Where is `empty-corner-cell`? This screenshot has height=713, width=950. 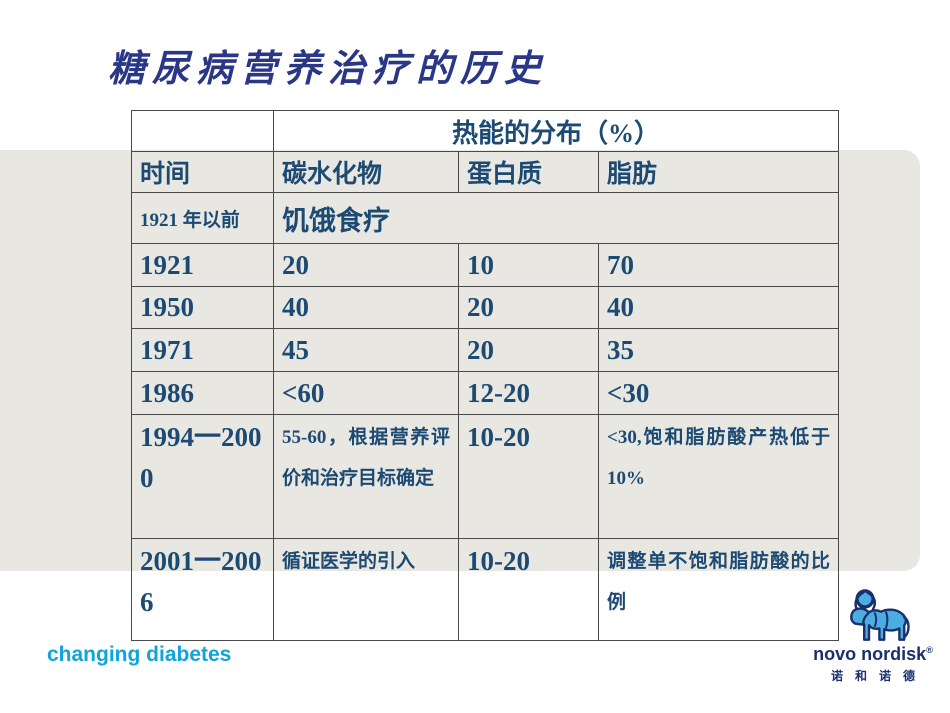
empty-corner-cell is located at coordinates (202, 131).